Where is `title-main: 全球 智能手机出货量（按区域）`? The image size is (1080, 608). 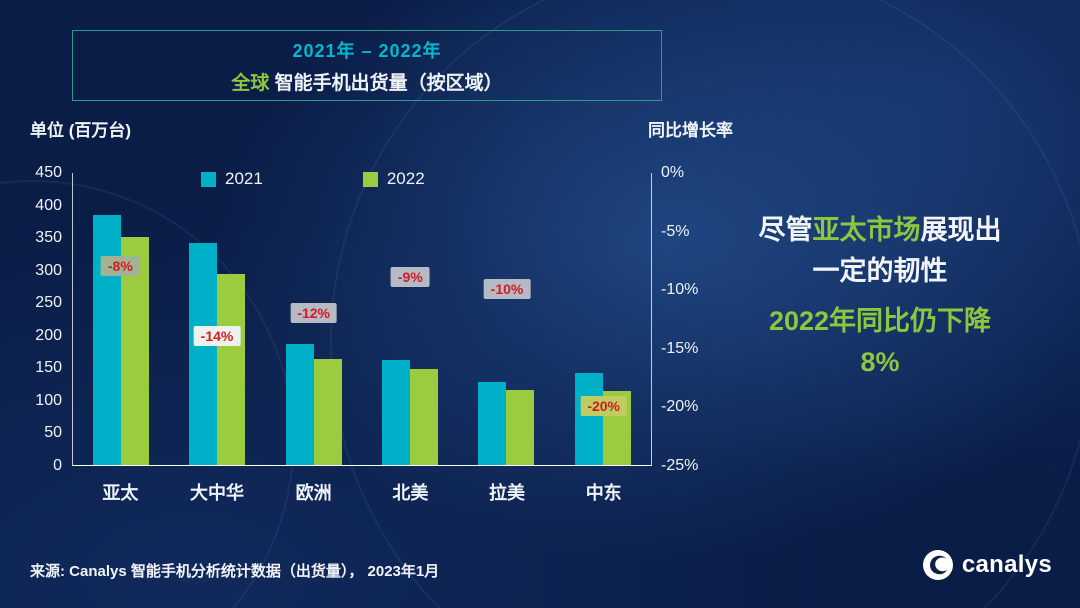 title-main: 全球 智能手机出货量（按区域） is located at coordinates (366, 81).